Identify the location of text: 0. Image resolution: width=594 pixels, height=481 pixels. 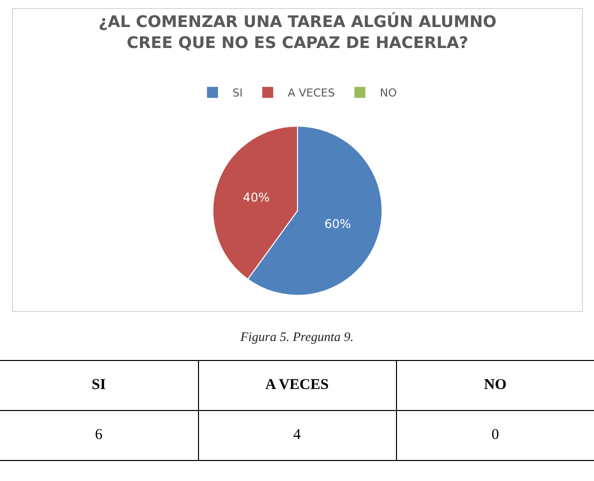
(495, 435).